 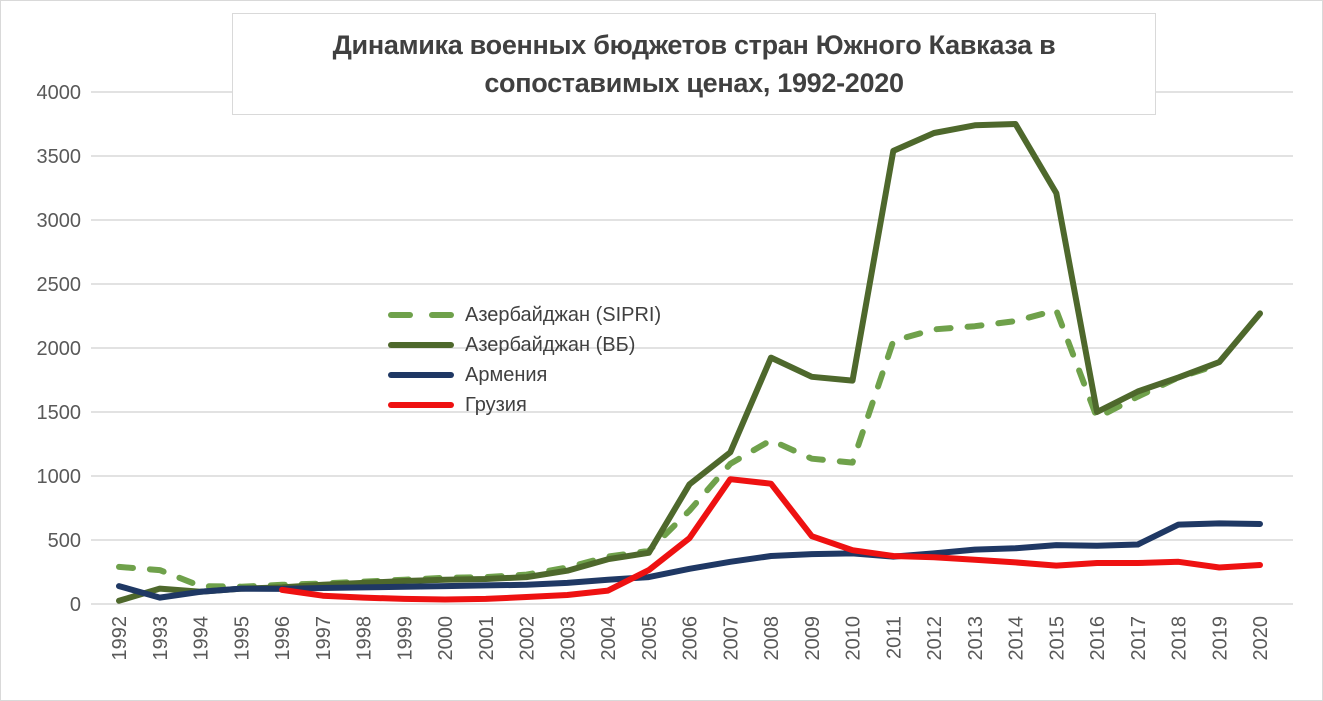 I want to click on y-tick-label: 0, so click(x=75, y=605).